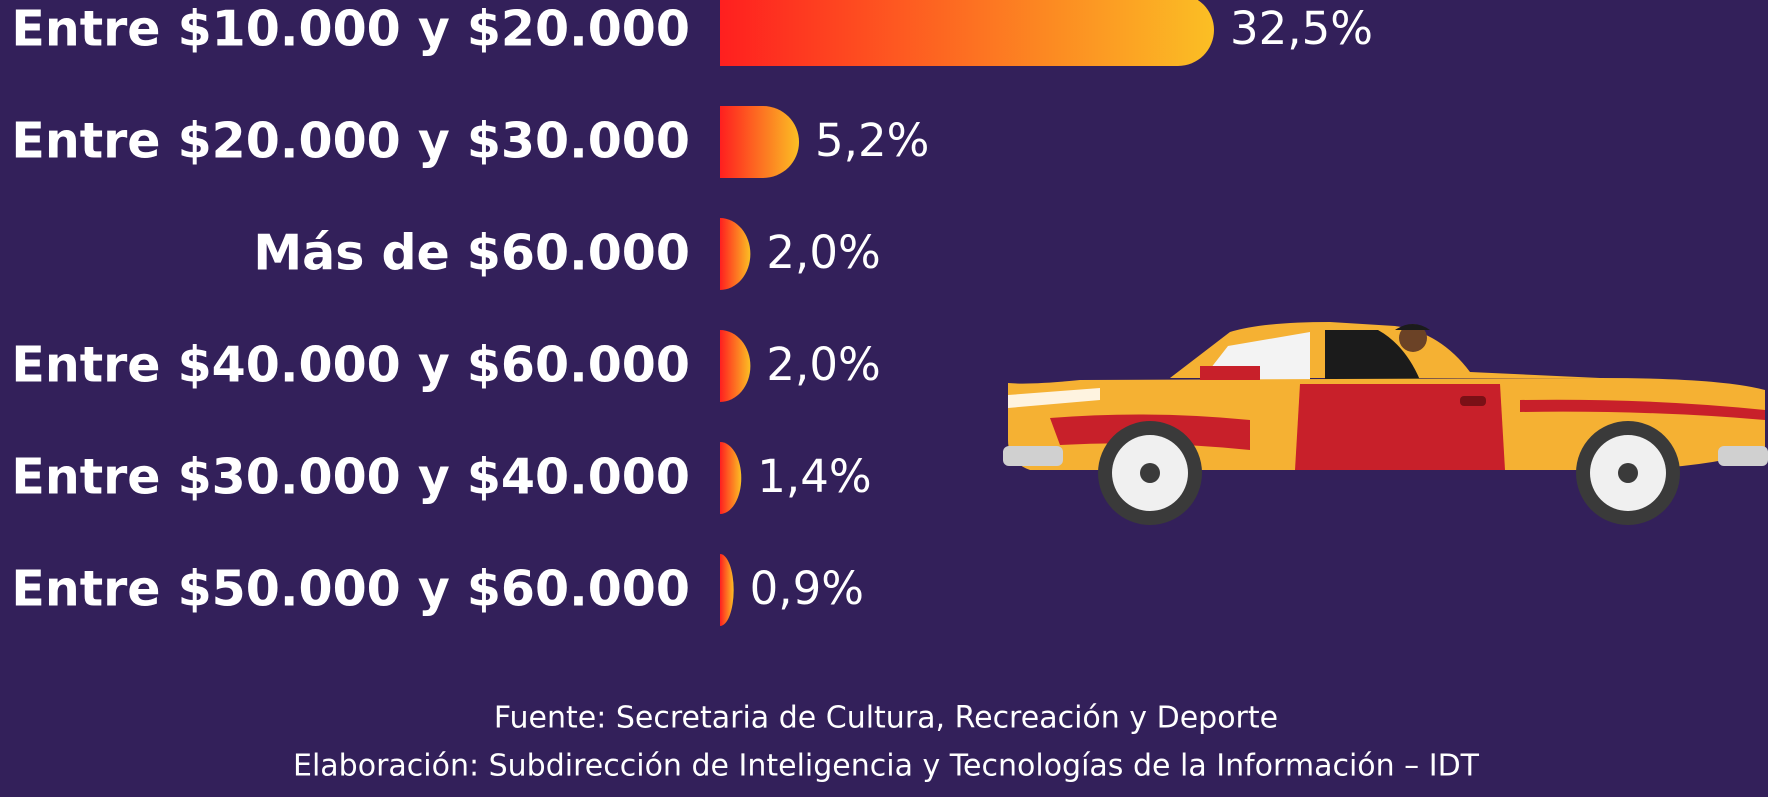  I want to click on category-label: Entre $40.000 y $60.000, so click(350, 365).